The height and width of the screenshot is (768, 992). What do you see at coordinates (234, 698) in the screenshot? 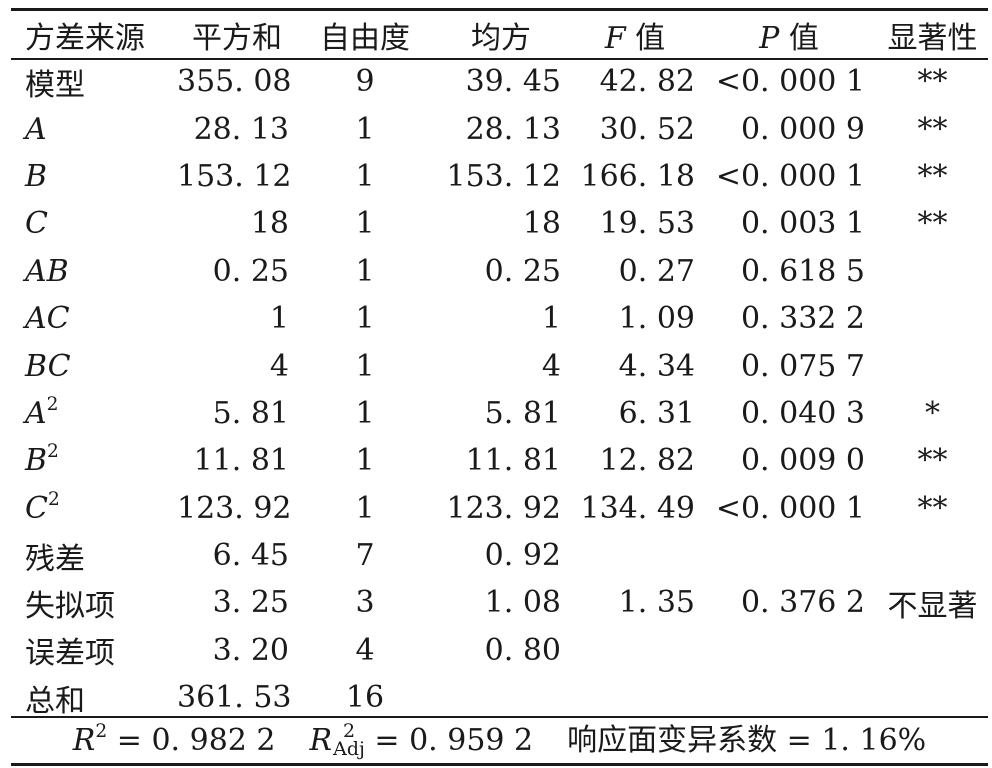
I see `sum-of-squares-cell: 361. 53` at bounding box center [234, 698].